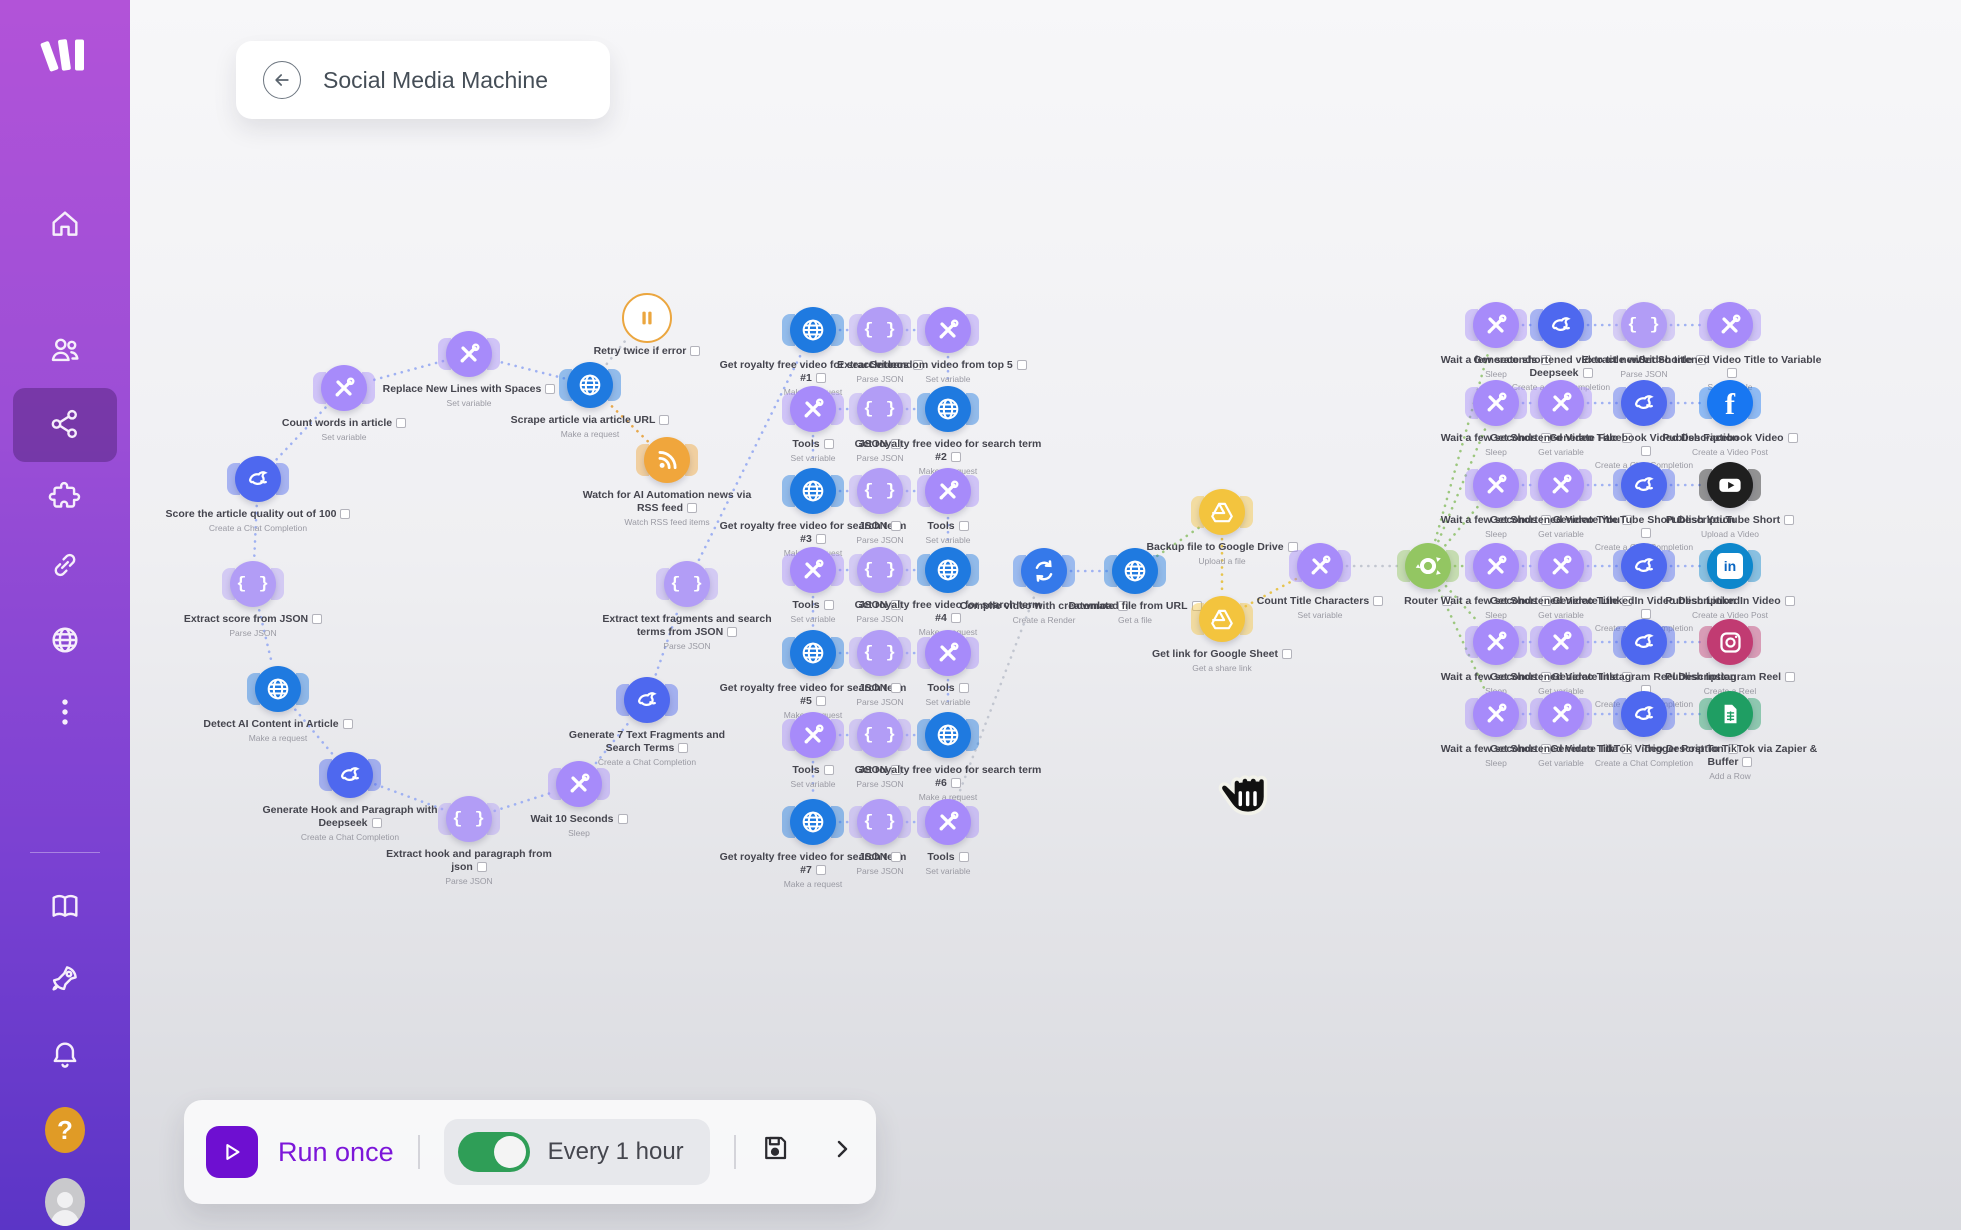 This screenshot has height=1230, width=1961. What do you see at coordinates (1644, 340) in the screenshot?
I see `node-r1c3: { } Extract new video title Parse JSON` at bounding box center [1644, 340].